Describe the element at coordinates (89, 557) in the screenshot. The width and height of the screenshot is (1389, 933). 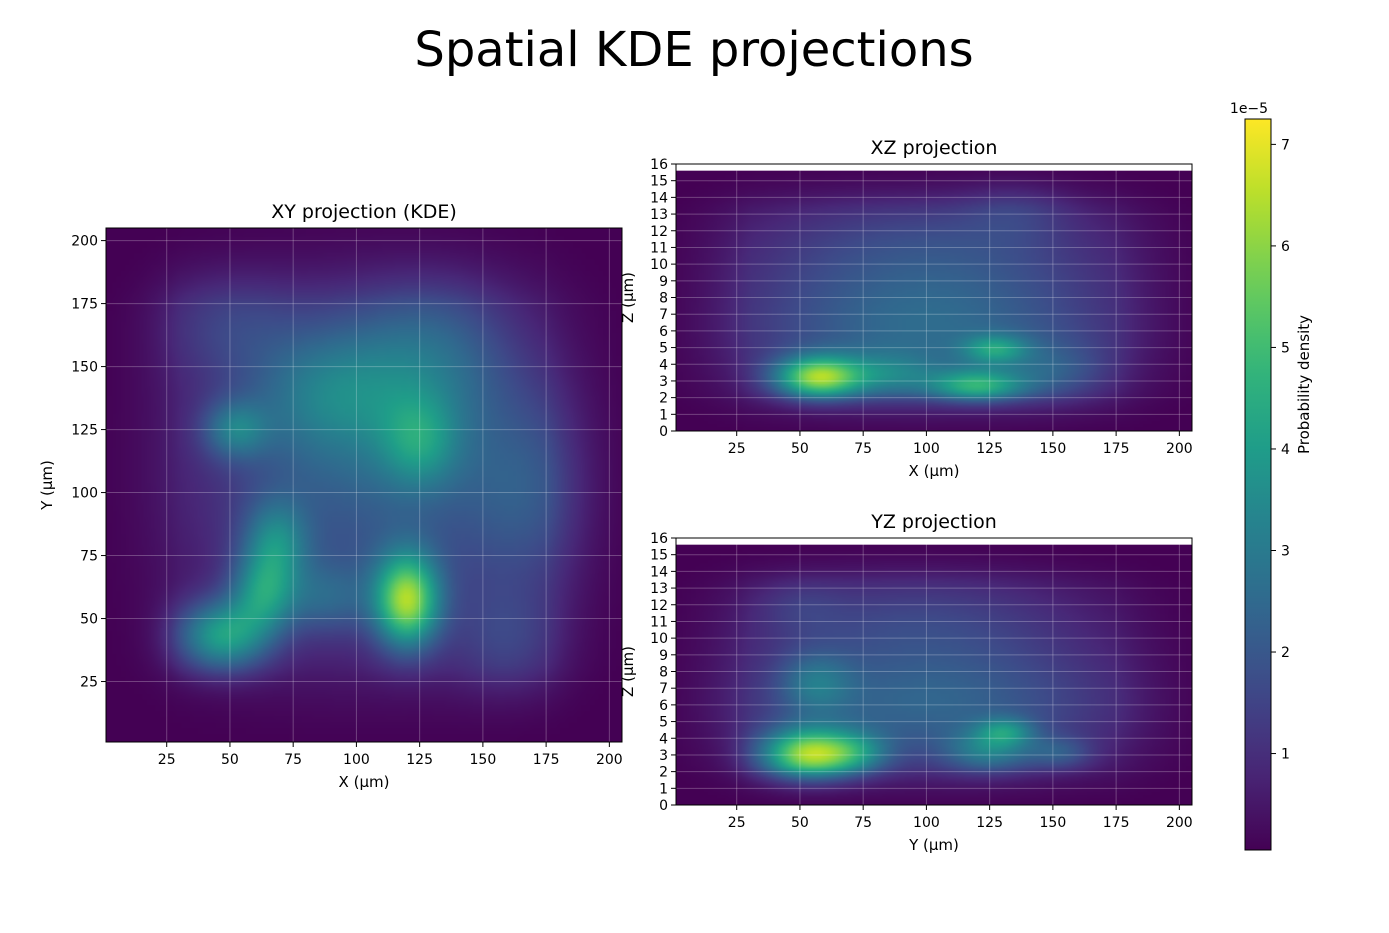
I see `y-tick-label: 75` at that location.